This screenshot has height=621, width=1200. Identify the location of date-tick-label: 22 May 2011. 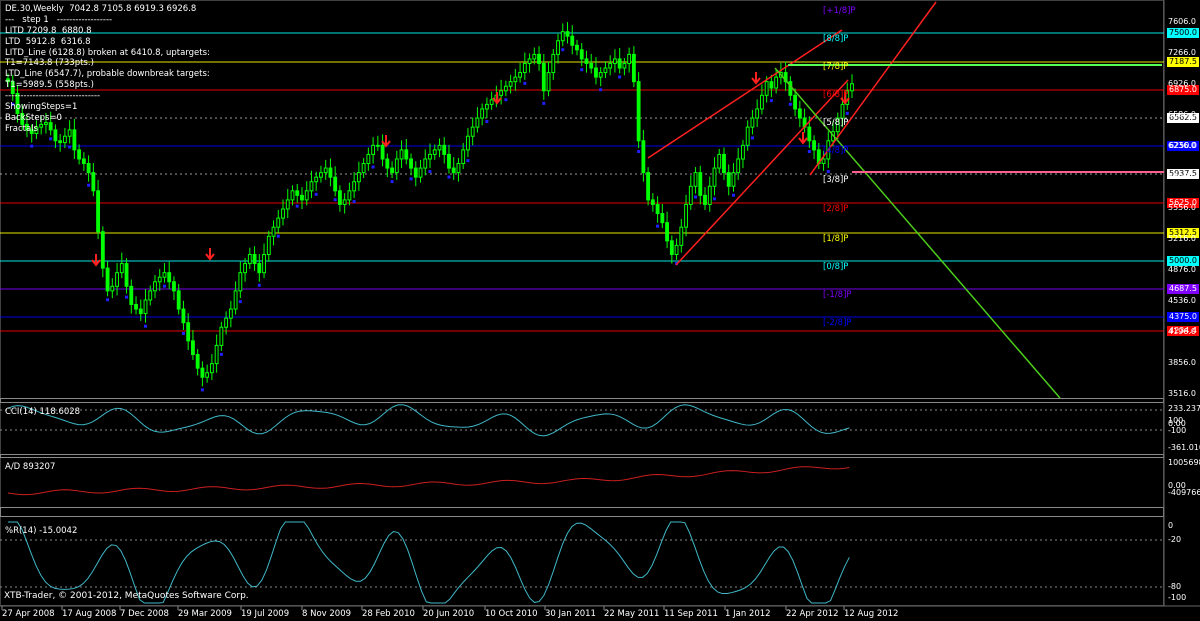
(632, 614).